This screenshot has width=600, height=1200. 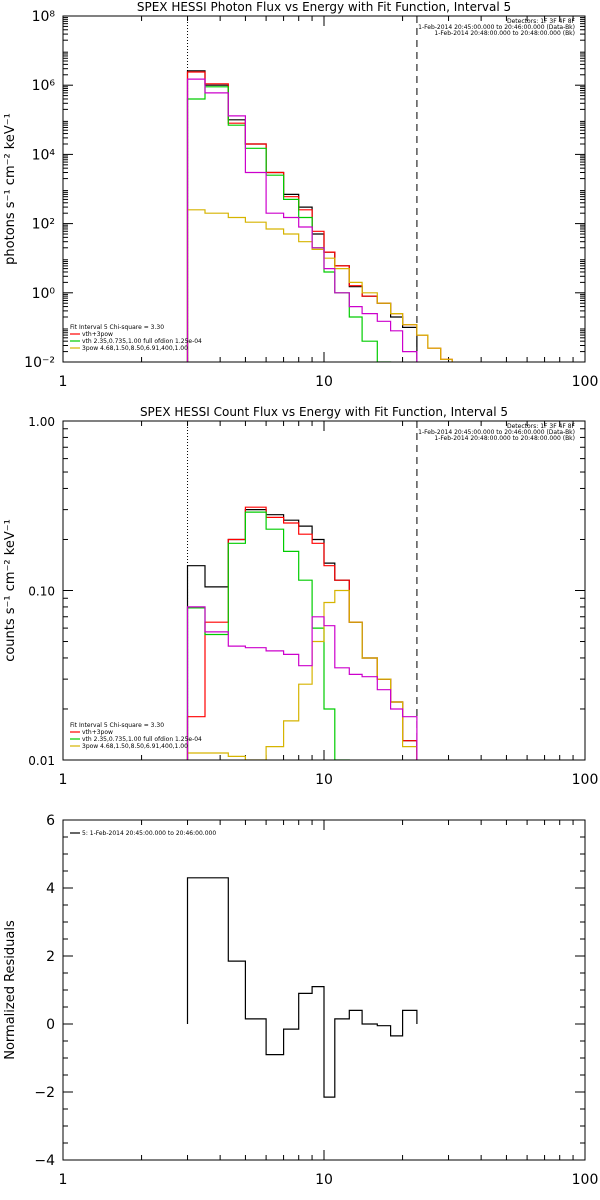 What do you see at coordinates (50, 957) in the screenshot?
I see `y-tick-label: 2` at bounding box center [50, 957].